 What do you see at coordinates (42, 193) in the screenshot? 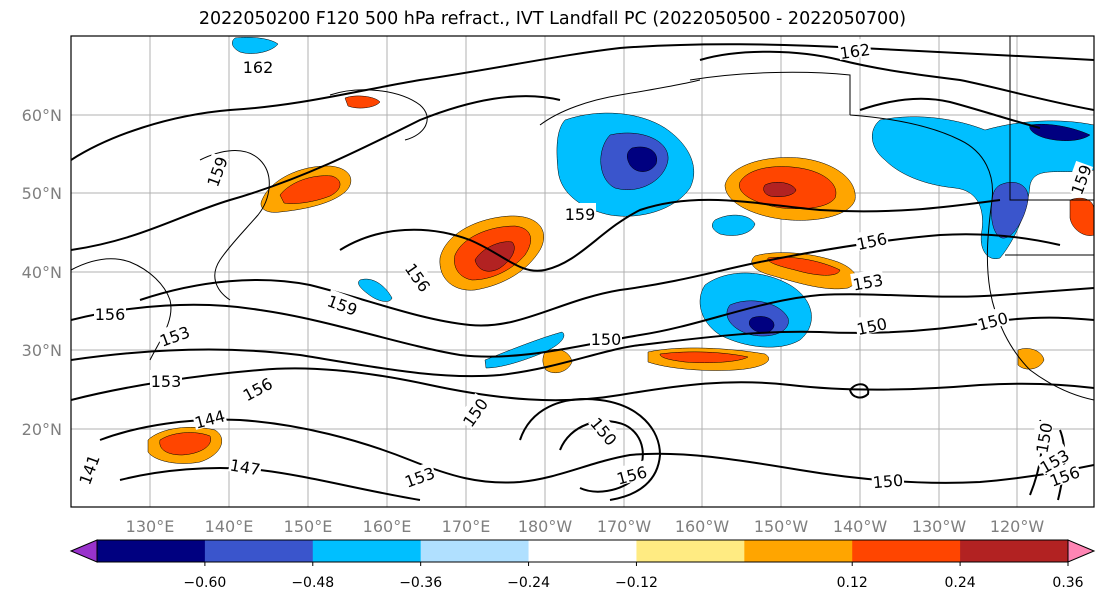
I see `lat-tick-label: 50°N` at bounding box center [42, 193].